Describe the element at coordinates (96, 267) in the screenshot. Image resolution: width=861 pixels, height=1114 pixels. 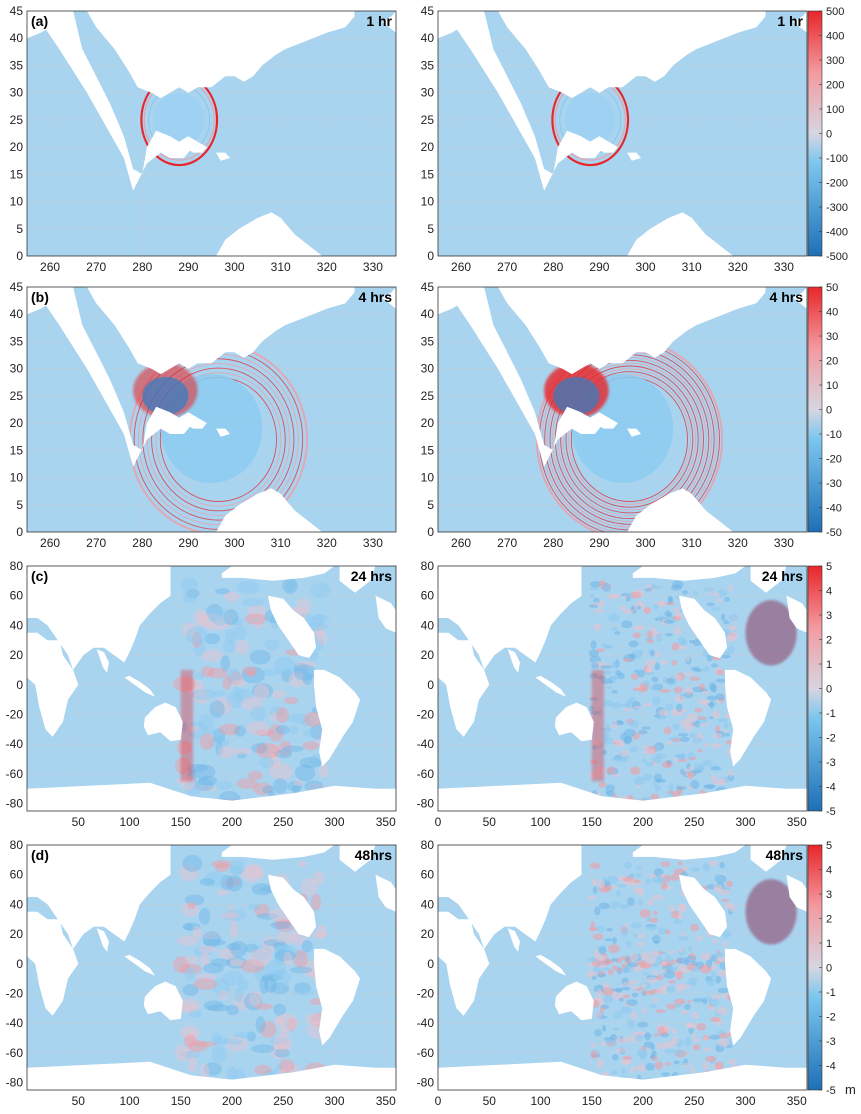
I see `x-tick-label: 270` at that location.